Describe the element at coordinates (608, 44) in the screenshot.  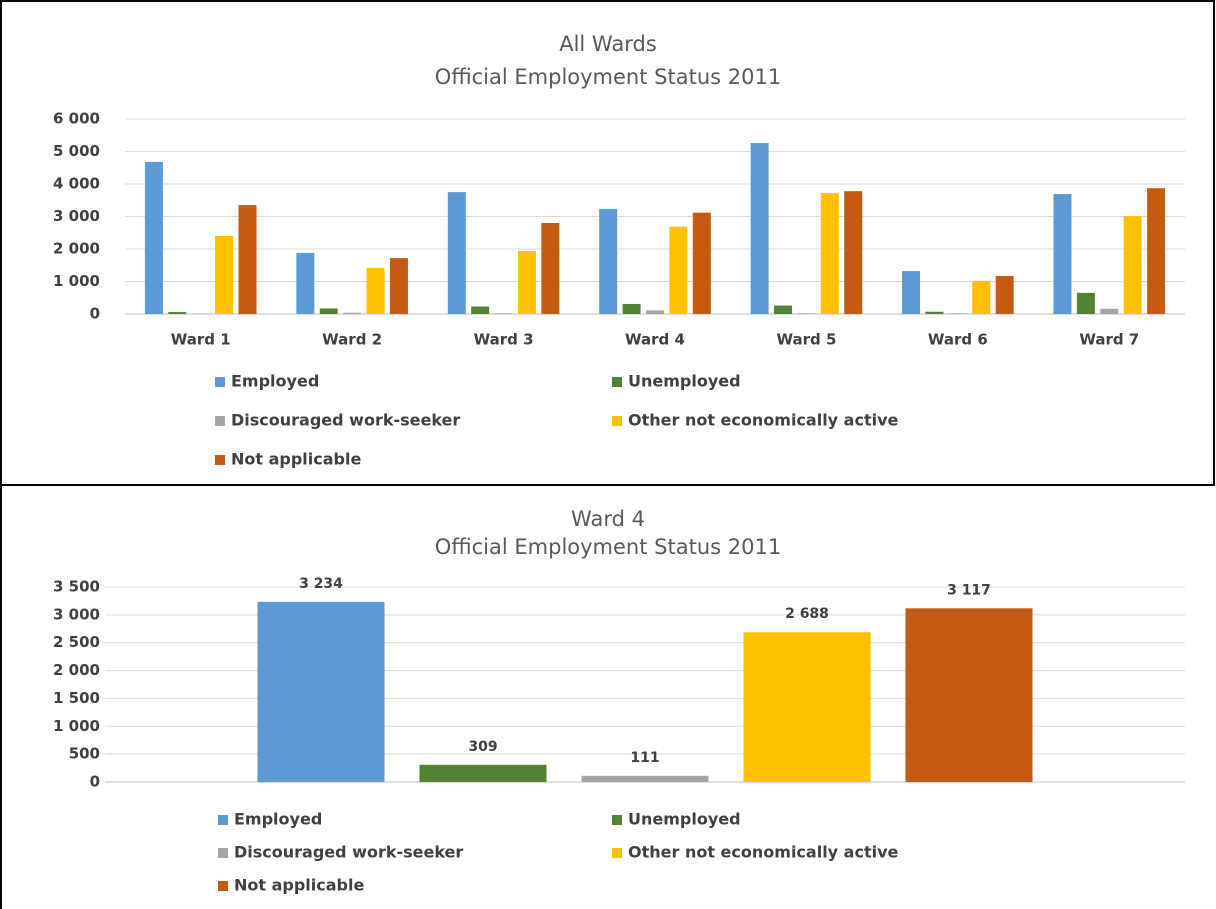
I see `chart-title: All Wards` at that location.